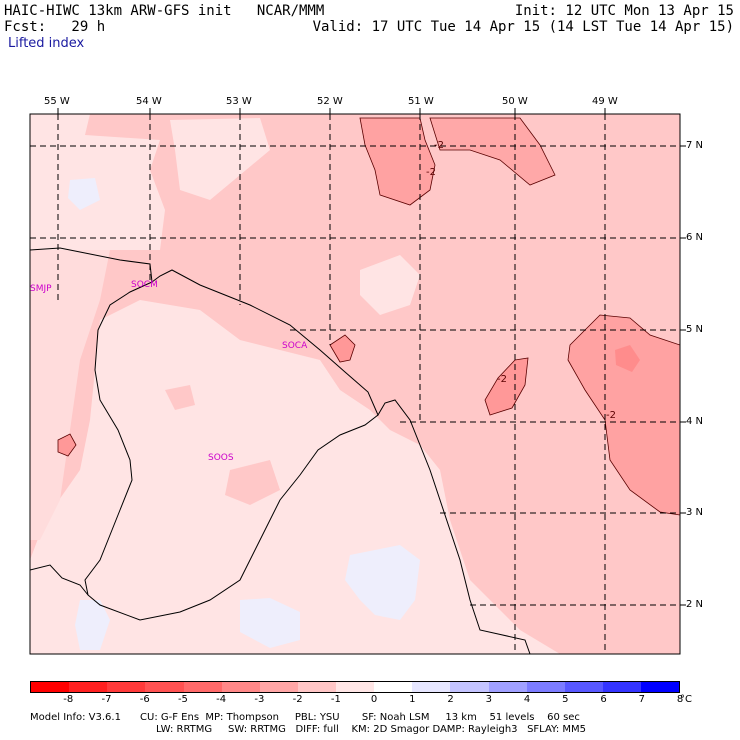 This screenshot has width=740, height=740. Describe the element at coordinates (335, 699) in the screenshot. I see `color-scale-label: -1` at that location.